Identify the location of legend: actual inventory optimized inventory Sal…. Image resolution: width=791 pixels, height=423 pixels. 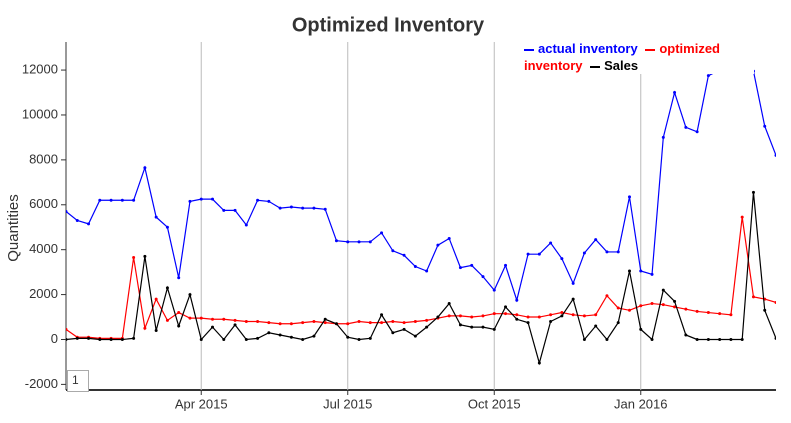
(639, 57).